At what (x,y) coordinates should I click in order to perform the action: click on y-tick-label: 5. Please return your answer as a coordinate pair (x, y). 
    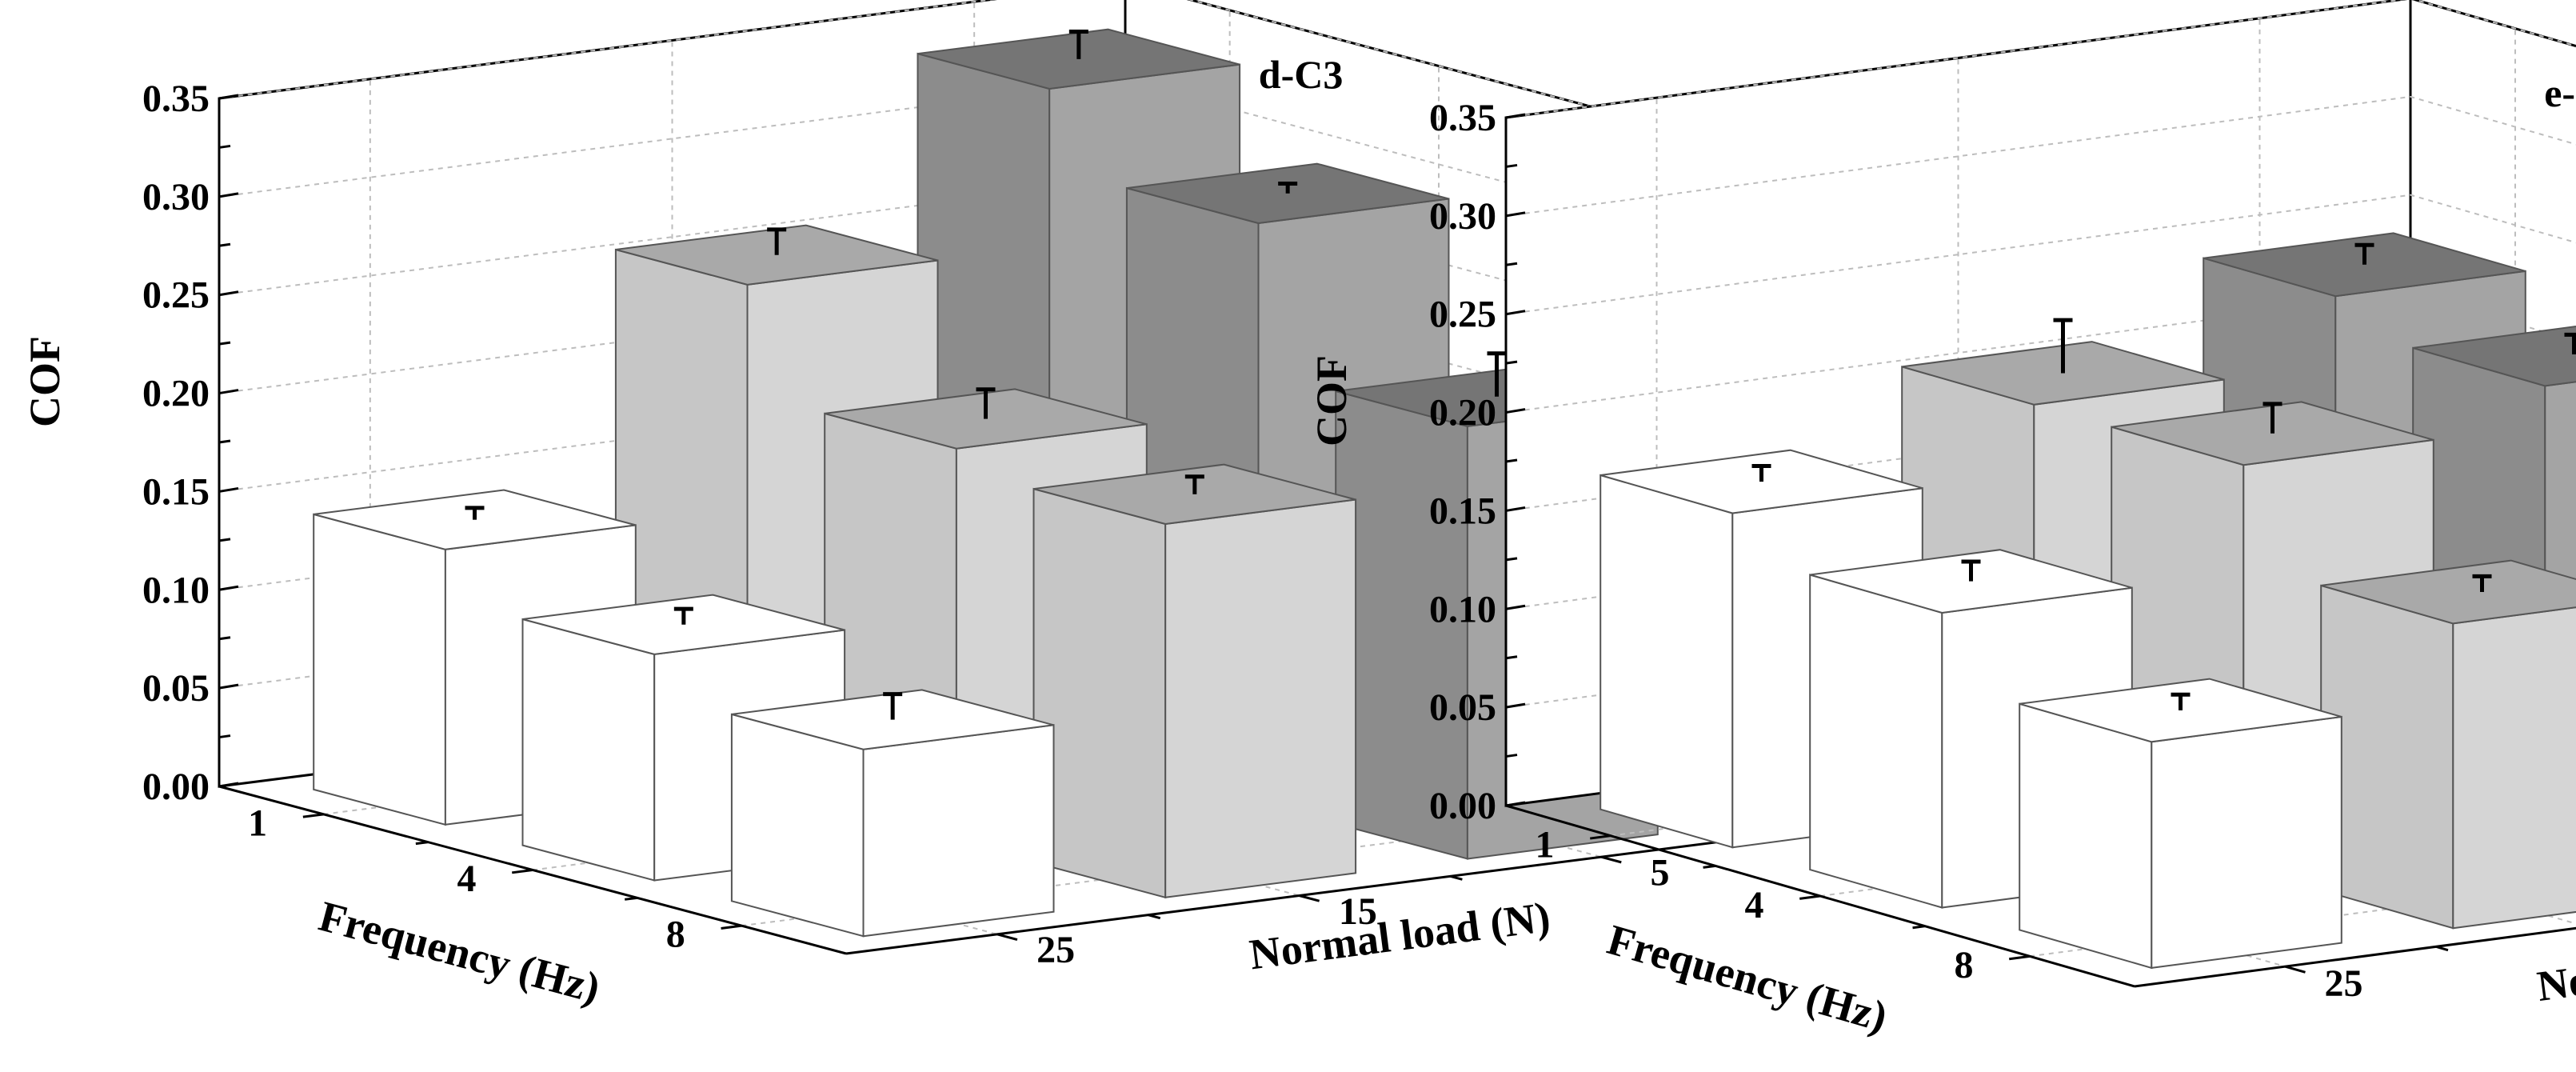
    Looking at the image, I should click on (1659, 873).